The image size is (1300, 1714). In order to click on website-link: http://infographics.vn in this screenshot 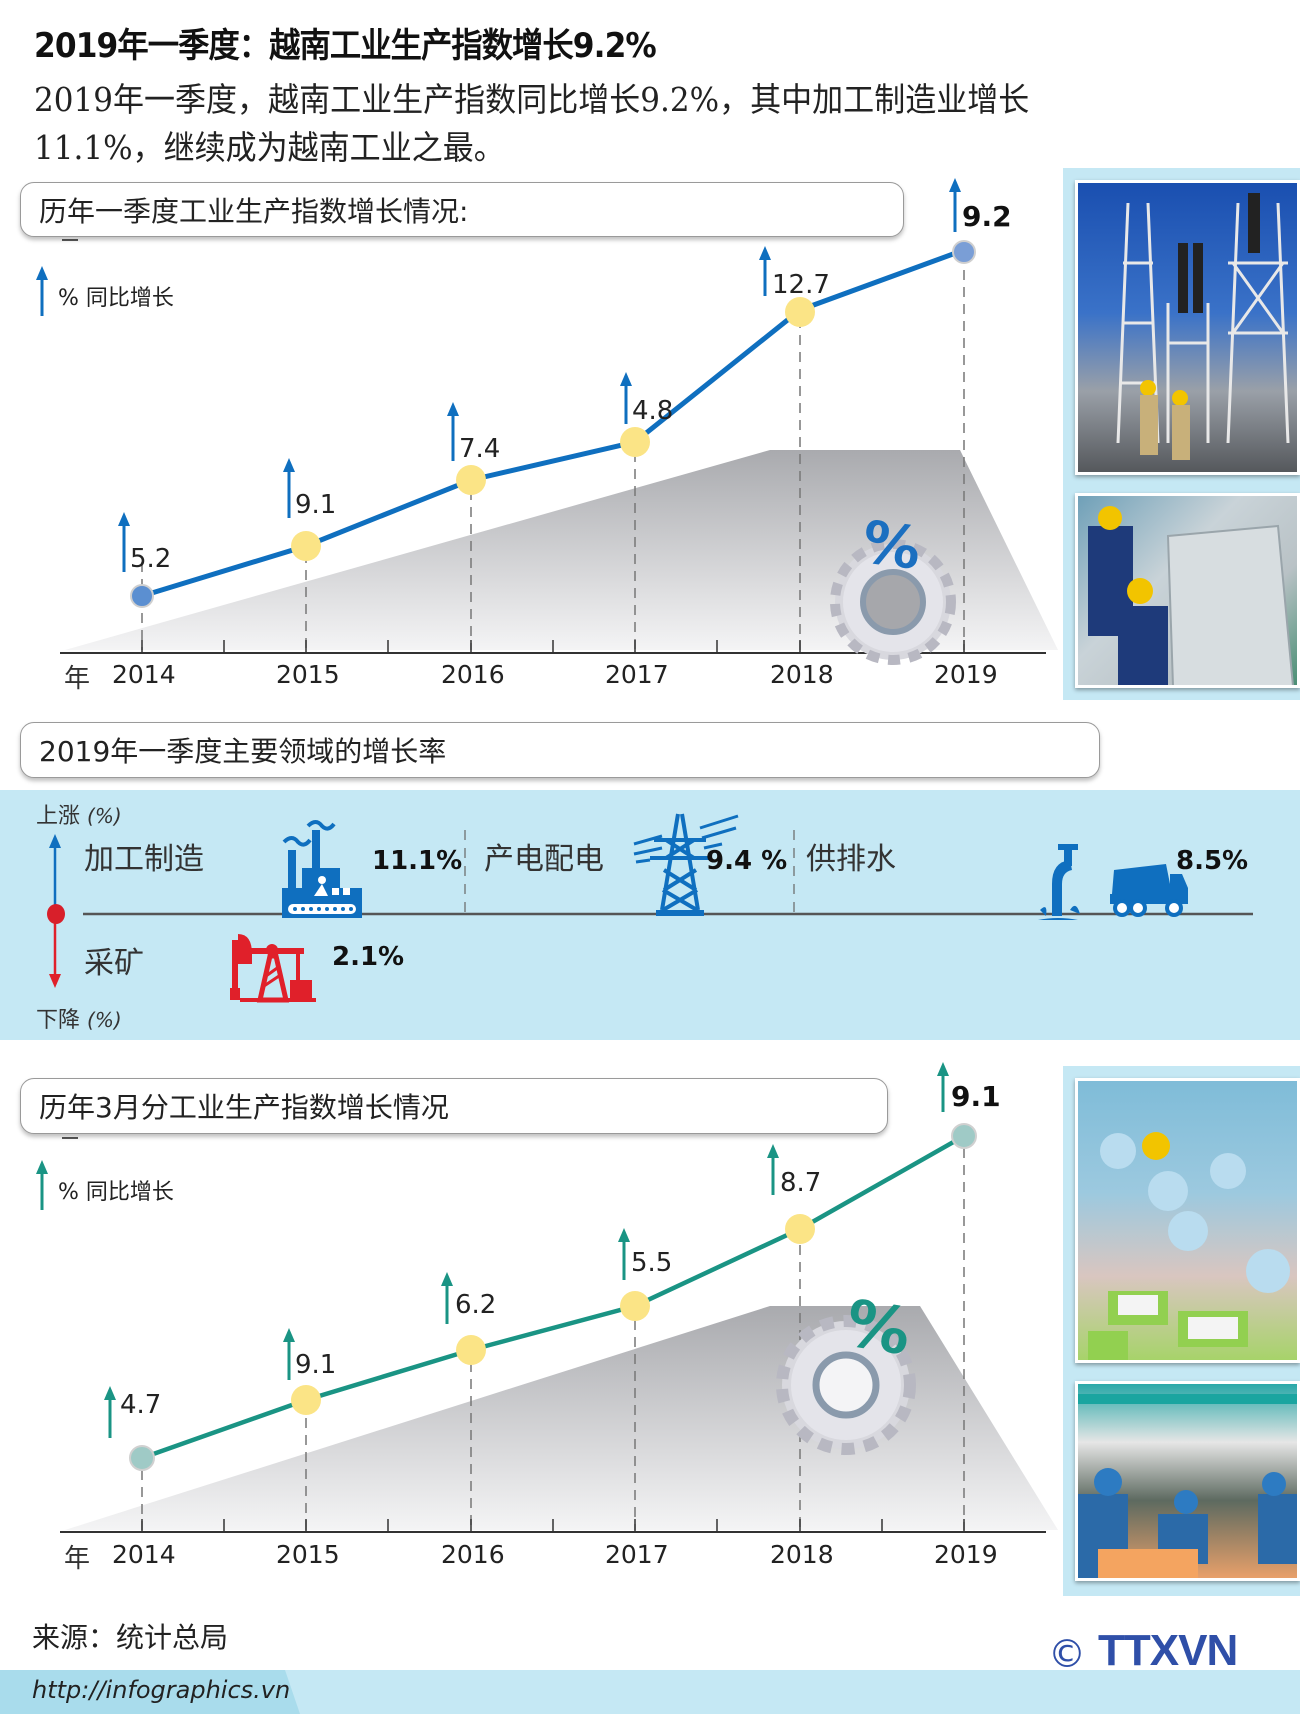, I will do `click(161, 1690)`.